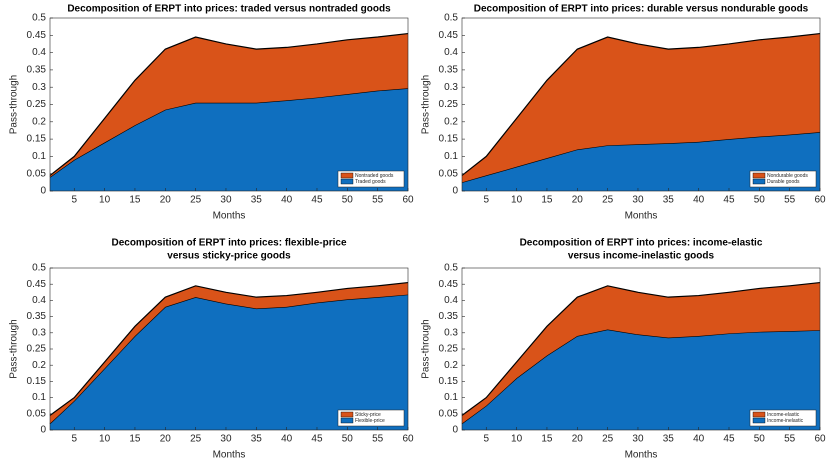 The width and height of the screenshot is (827, 464). What do you see at coordinates (785, 421) in the screenshot?
I see `legend-label: Income-inelastic` at bounding box center [785, 421].